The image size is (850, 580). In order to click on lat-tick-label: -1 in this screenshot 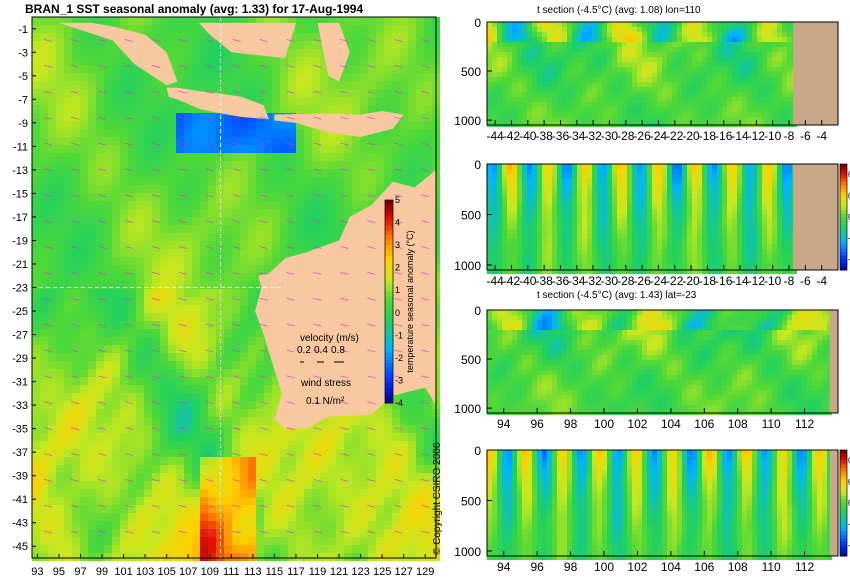, I will do `click(23, 30)`.